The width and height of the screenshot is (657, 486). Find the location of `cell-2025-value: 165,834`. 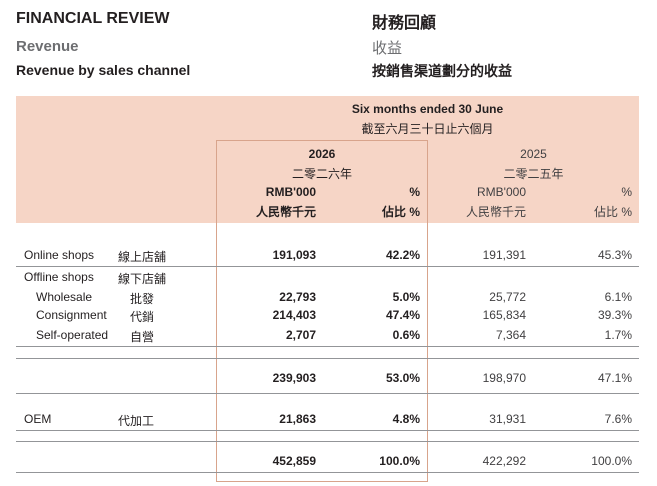

cell-2025-value: 165,834 is located at coordinates (504, 315).